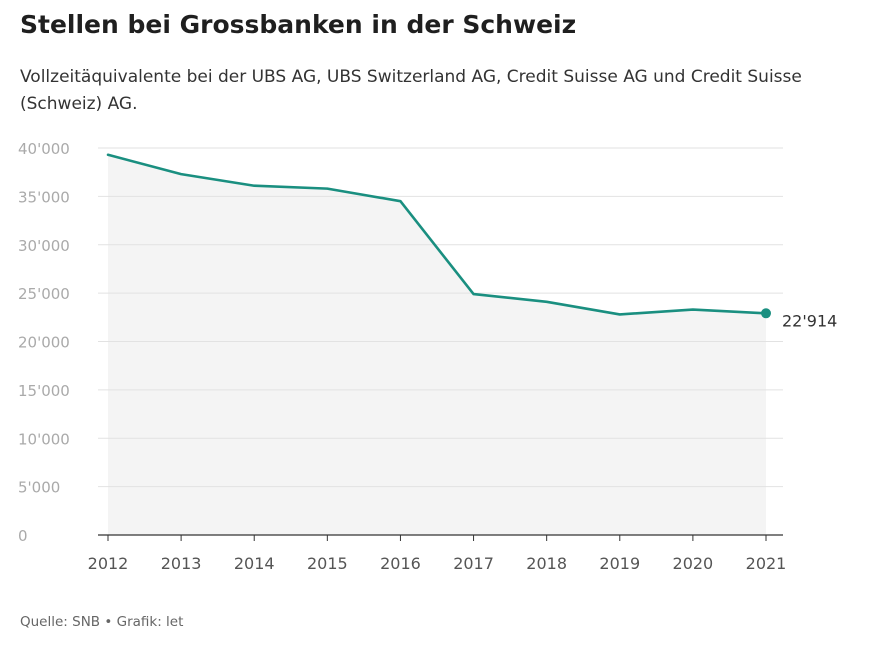  I want to click on x-tick-label: 2021, so click(766, 563).